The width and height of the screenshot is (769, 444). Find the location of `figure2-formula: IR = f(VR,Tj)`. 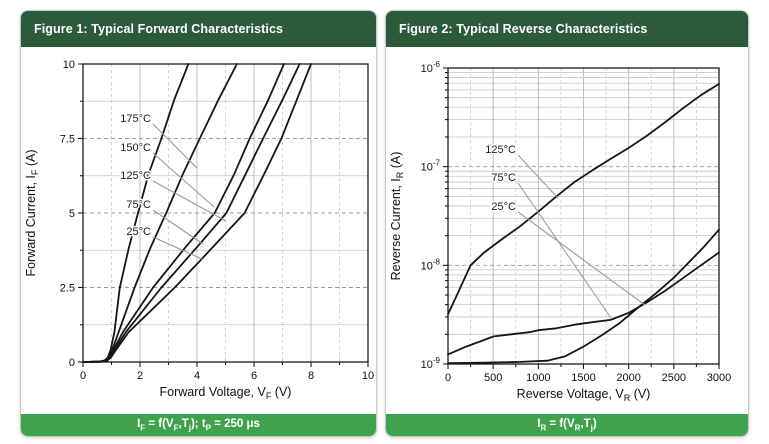

figure2-formula: IR = f(VR,Tj) is located at coordinates (567, 425).